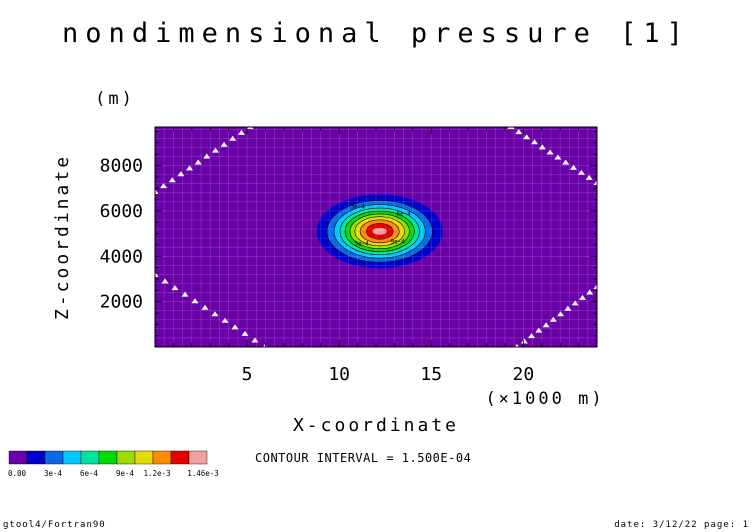 The width and height of the screenshot is (752, 532). I want to click on contour-peak, so click(379, 231).